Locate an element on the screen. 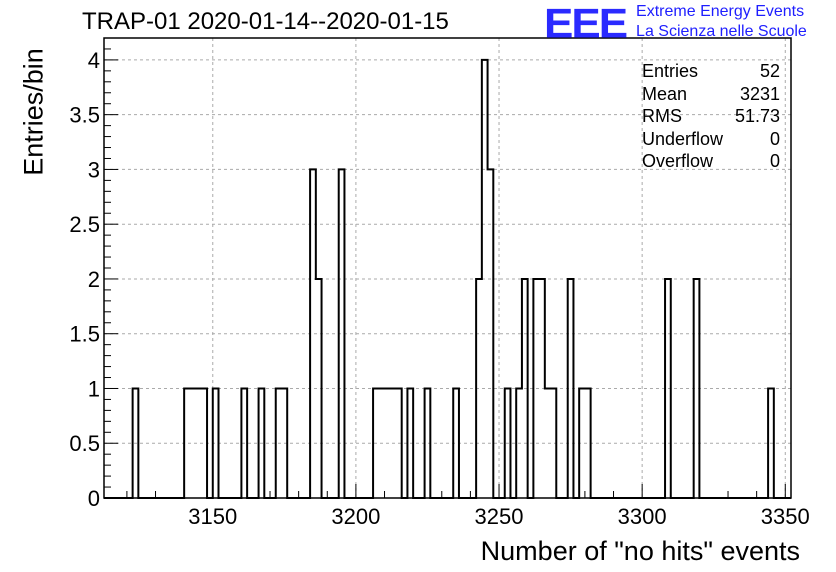 Image resolution: width=836 pixels, height=572 pixels. y-tick-label: 0 is located at coordinates (94, 498).